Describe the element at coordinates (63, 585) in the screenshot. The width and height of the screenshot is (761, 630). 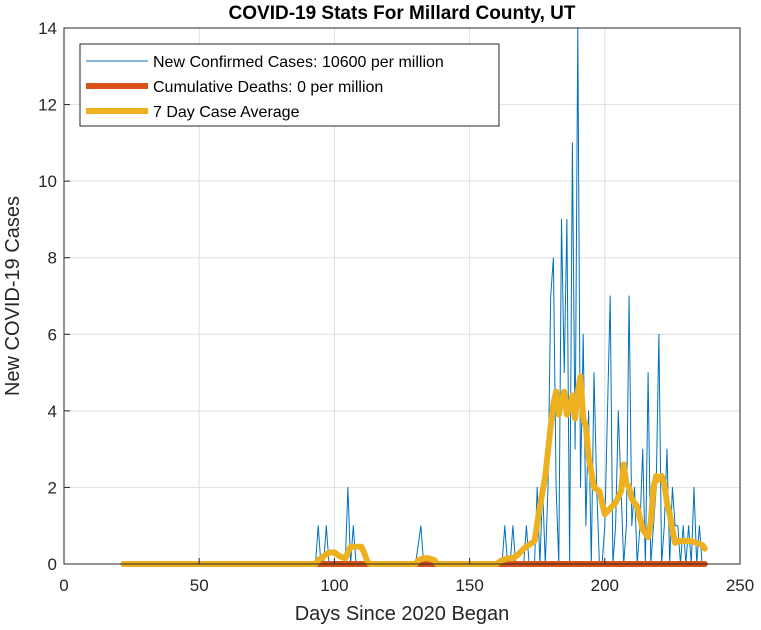
I see `x-tick-label: 0` at that location.